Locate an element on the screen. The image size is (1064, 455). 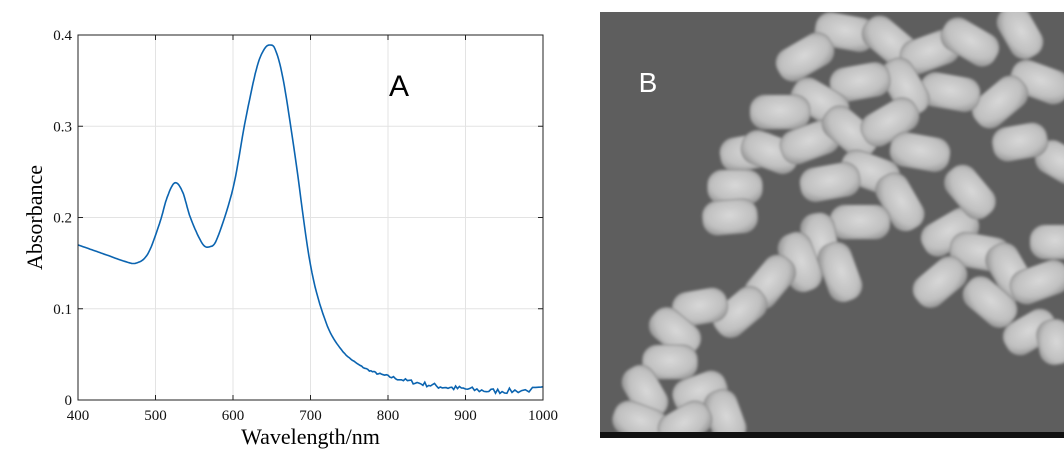
y-tick-label: 0.4 is located at coordinates (62, 36).